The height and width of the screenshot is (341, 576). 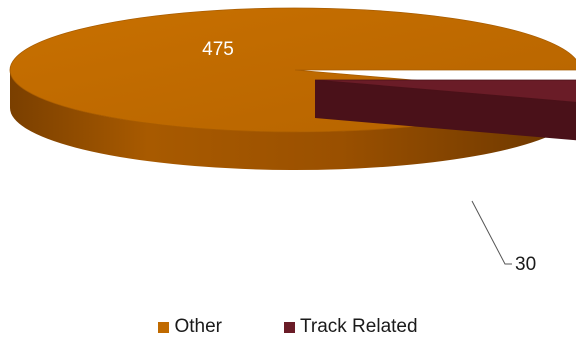 I want to click on legend-swatch-track-related, so click(x=289, y=327).